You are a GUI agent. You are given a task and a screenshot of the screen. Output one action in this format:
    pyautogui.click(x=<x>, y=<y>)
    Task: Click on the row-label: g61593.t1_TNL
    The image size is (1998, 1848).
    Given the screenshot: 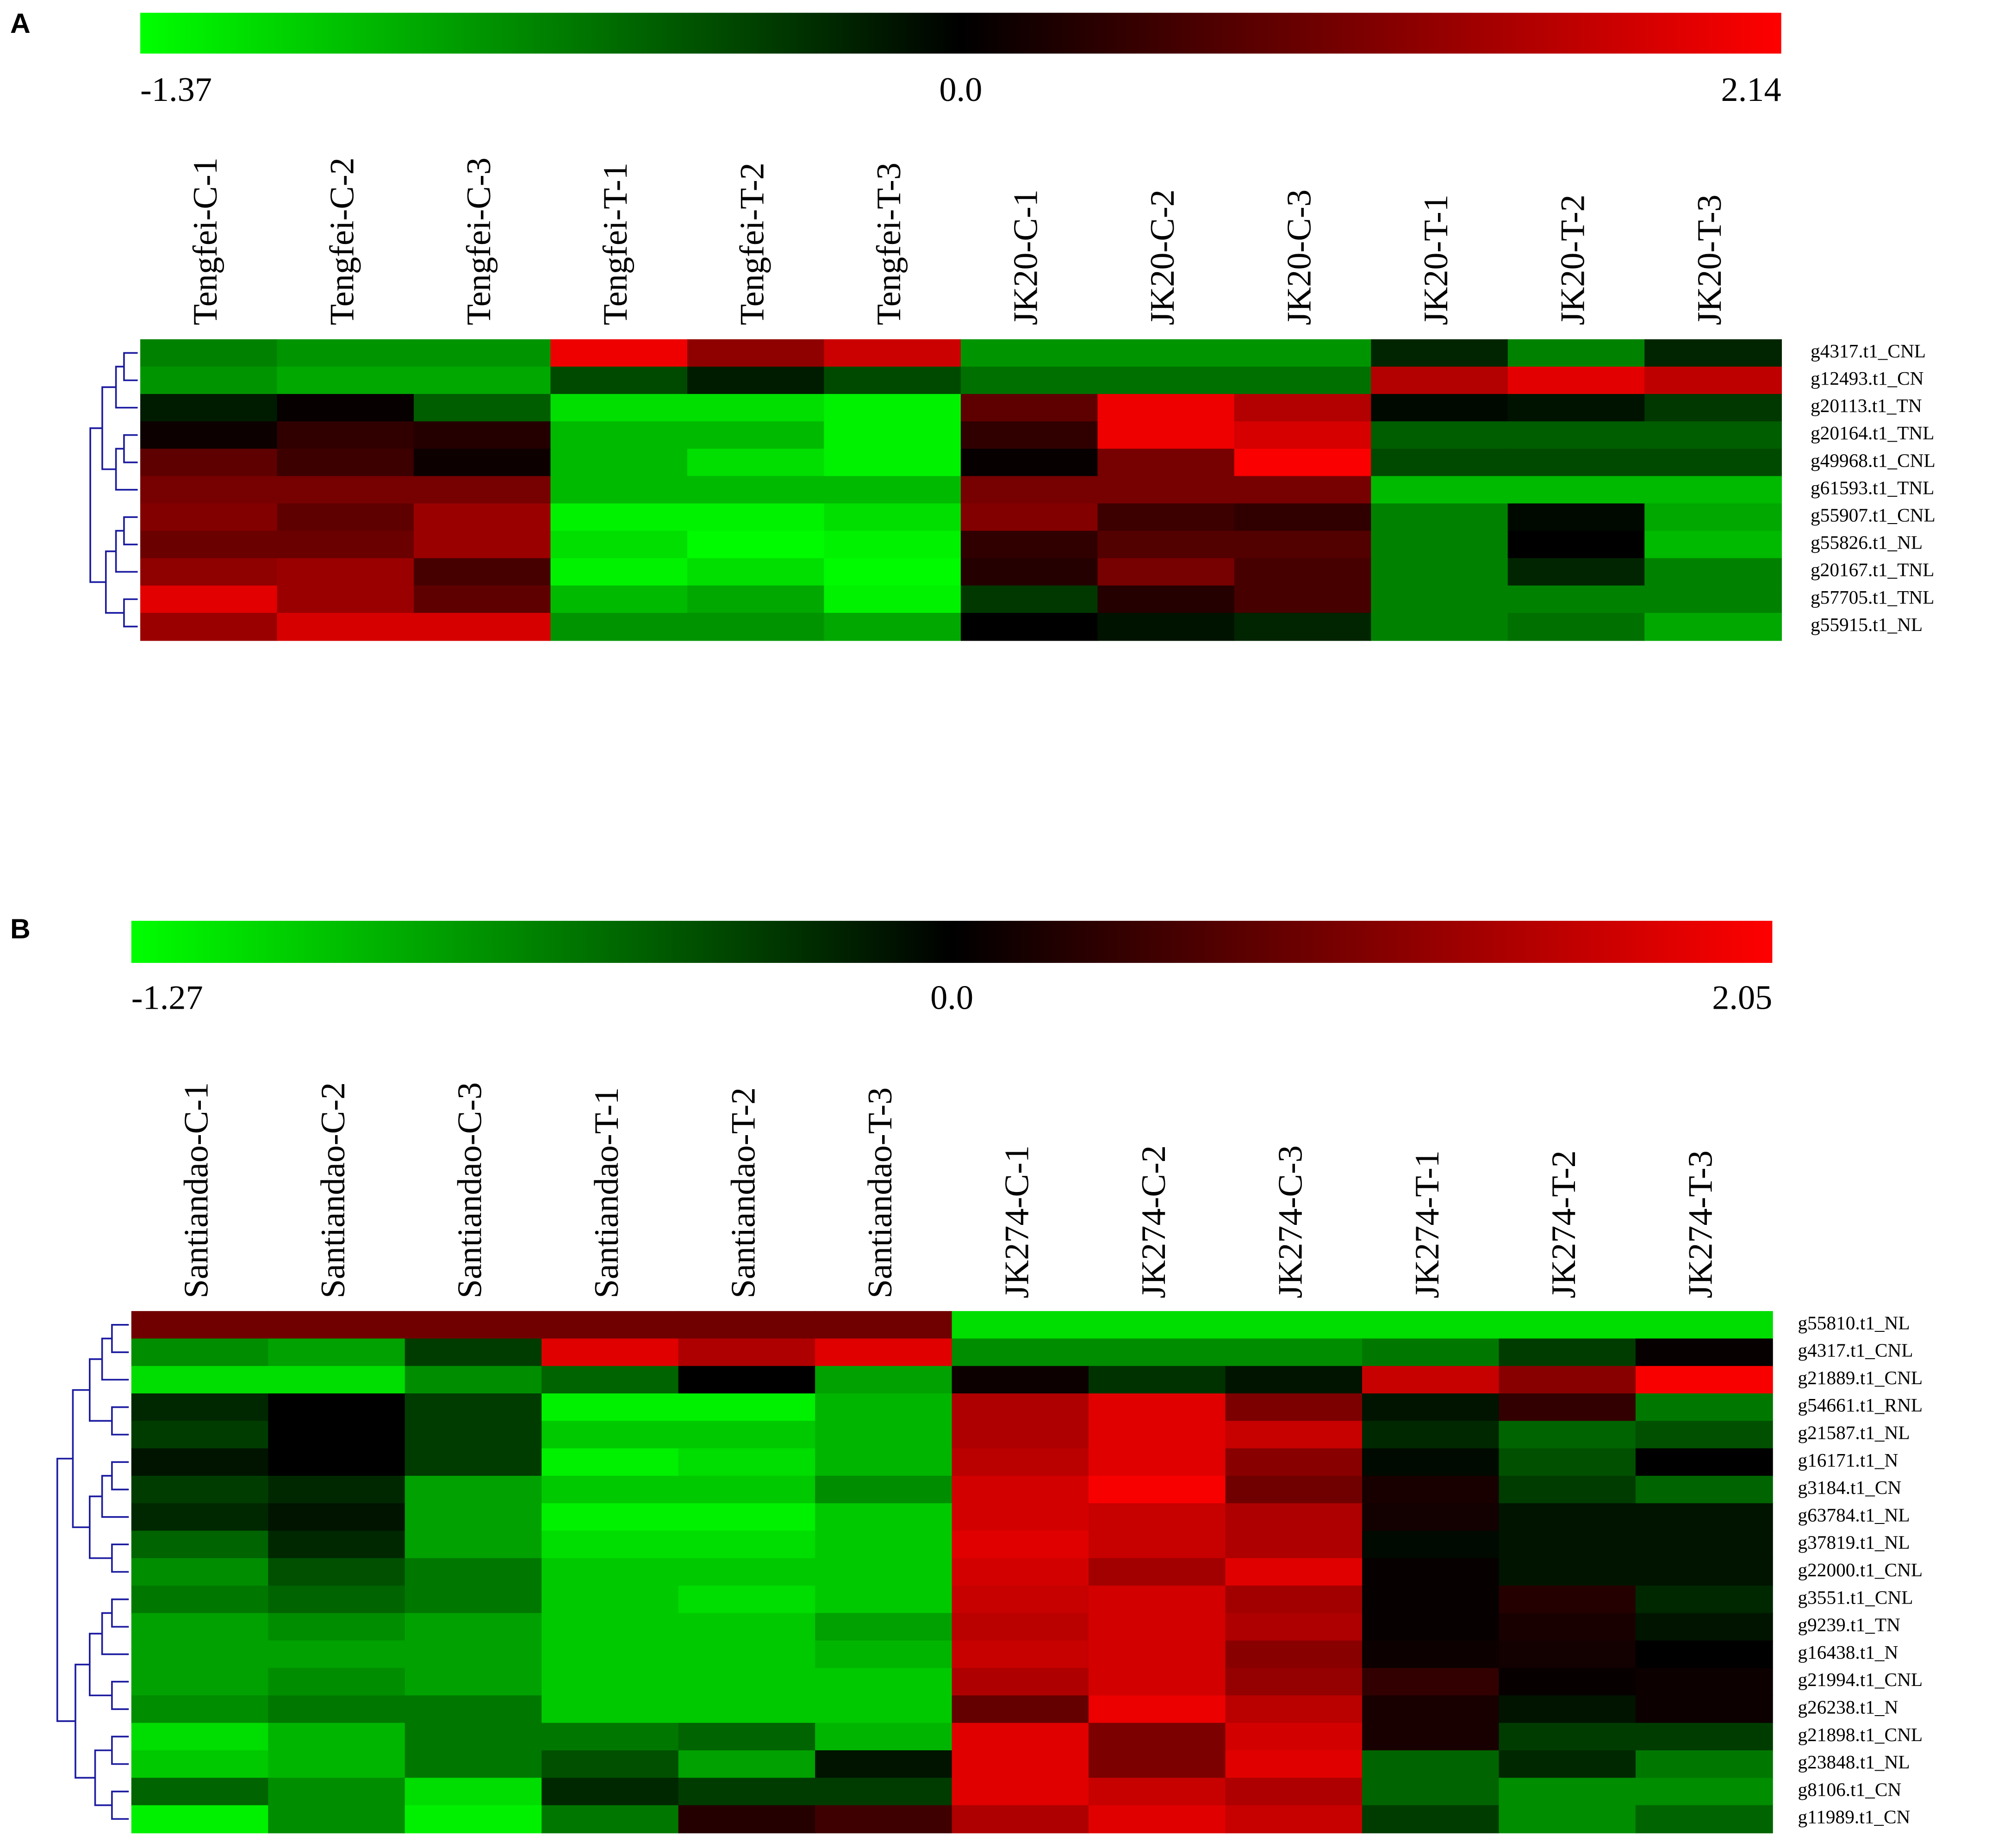 What is the action you would take?
    pyautogui.click(x=1873, y=487)
    